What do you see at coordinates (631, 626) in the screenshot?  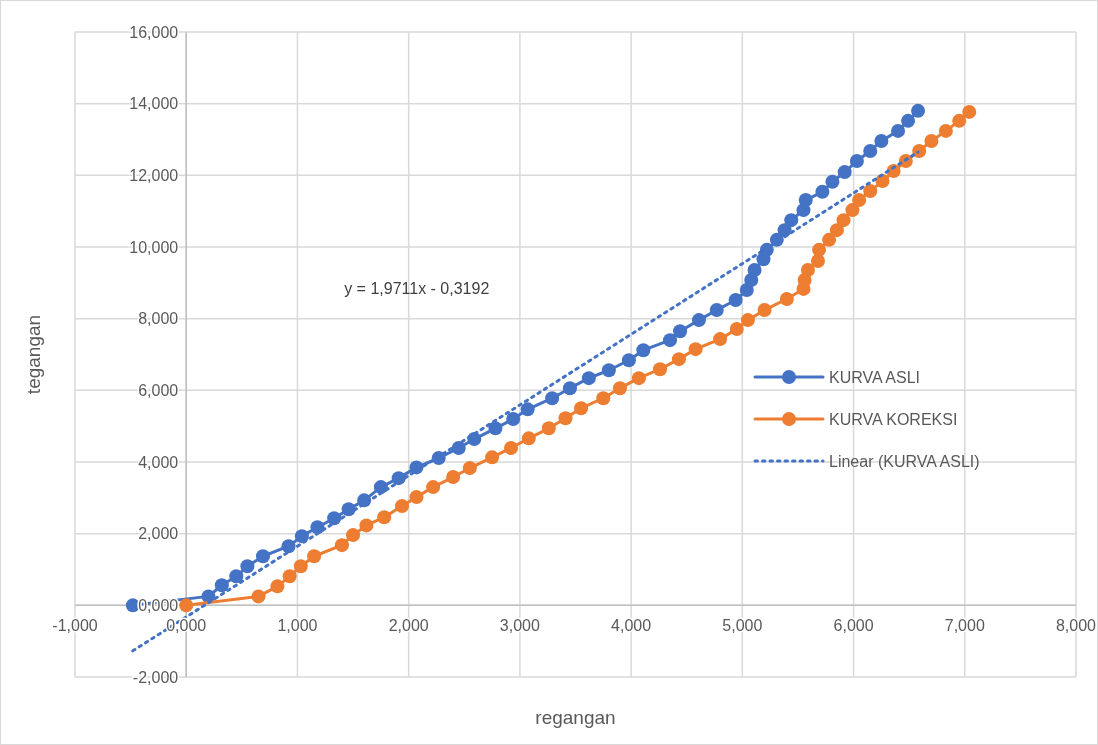 I see `x-tick-label: 4,000` at bounding box center [631, 626].